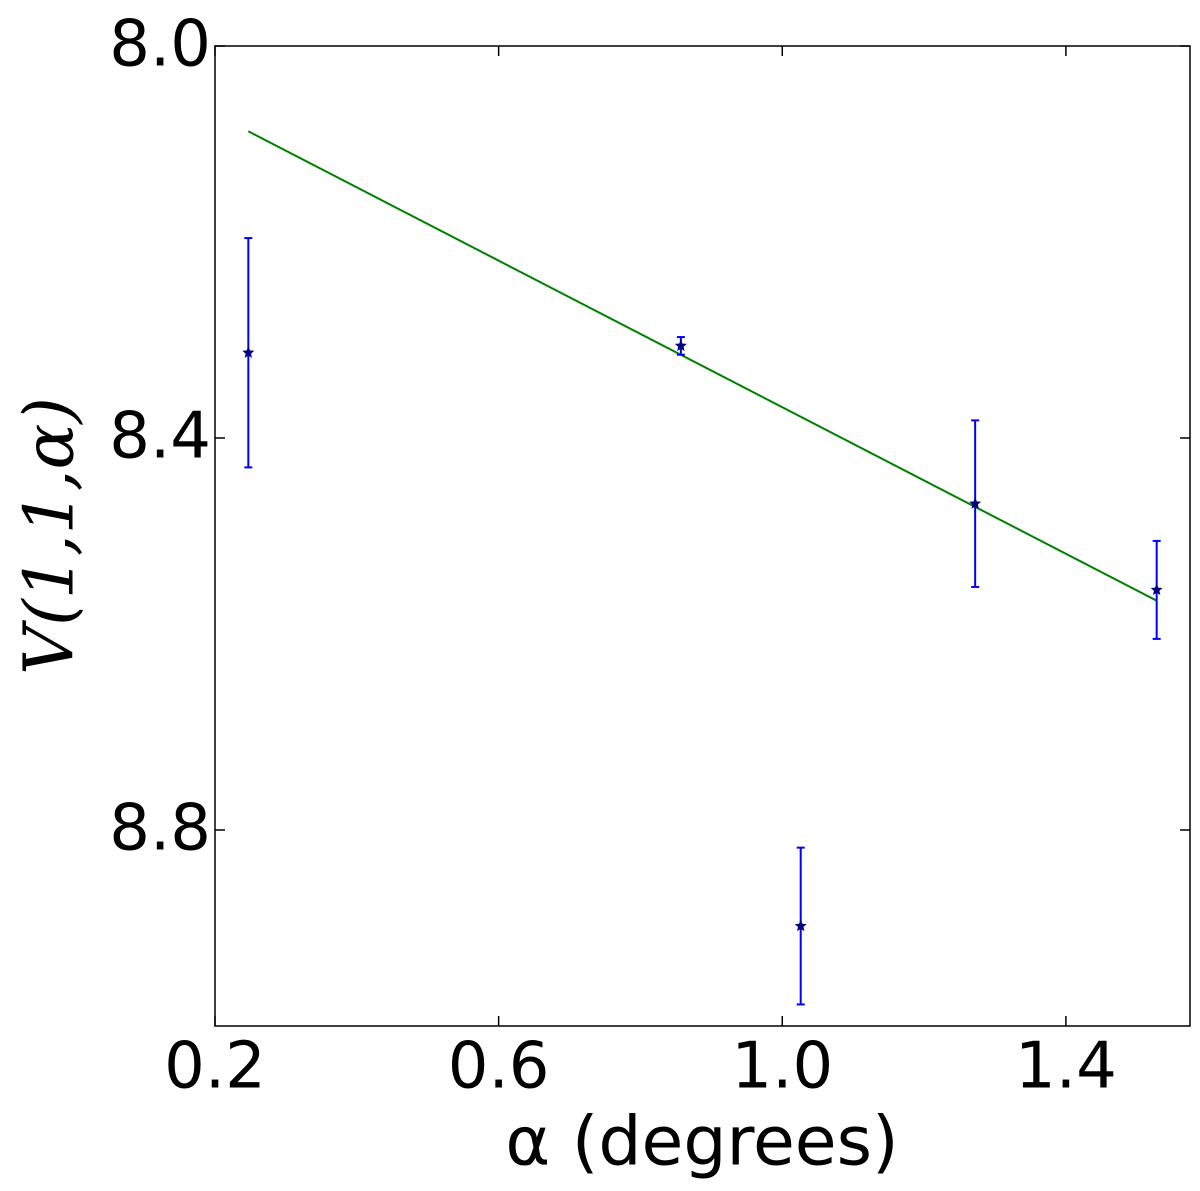 This screenshot has height=1191, width=1200. I want to click on y-tick-label: 8.4, so click(160, 437).